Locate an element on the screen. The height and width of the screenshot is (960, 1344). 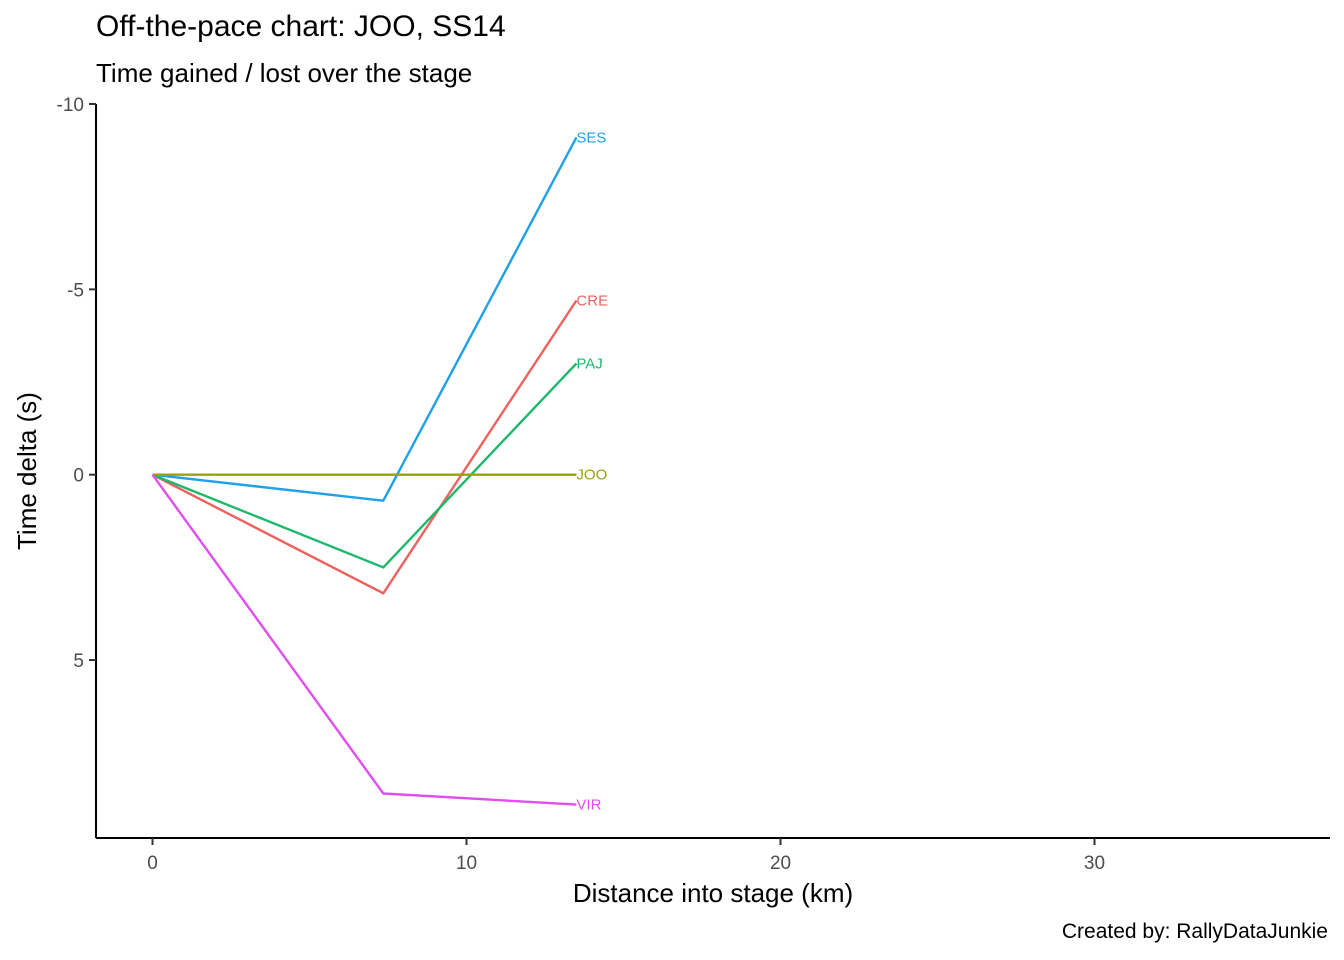
y-tick-label: -5 is located at coordinates (75, 290).